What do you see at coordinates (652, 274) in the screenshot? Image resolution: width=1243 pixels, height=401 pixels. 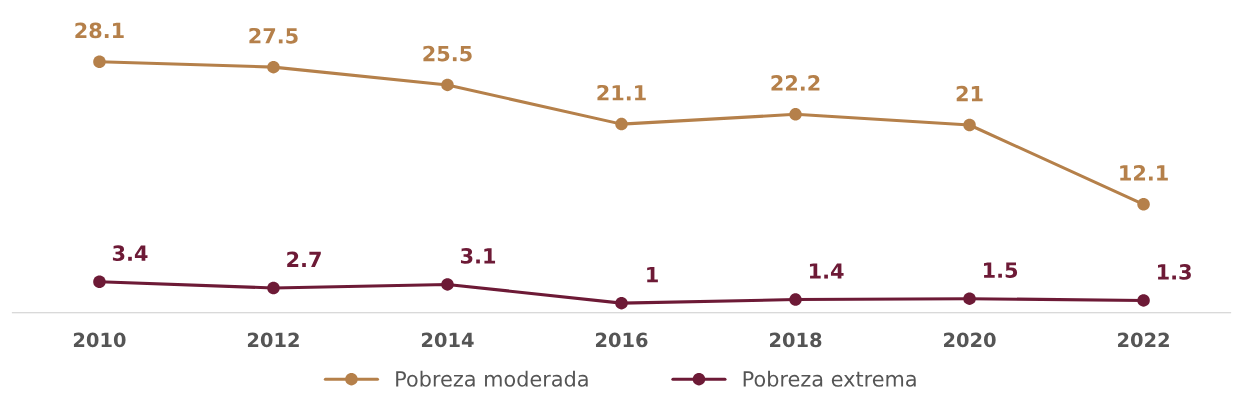 I see `data-label: 1` at bounding box center [652, 274].